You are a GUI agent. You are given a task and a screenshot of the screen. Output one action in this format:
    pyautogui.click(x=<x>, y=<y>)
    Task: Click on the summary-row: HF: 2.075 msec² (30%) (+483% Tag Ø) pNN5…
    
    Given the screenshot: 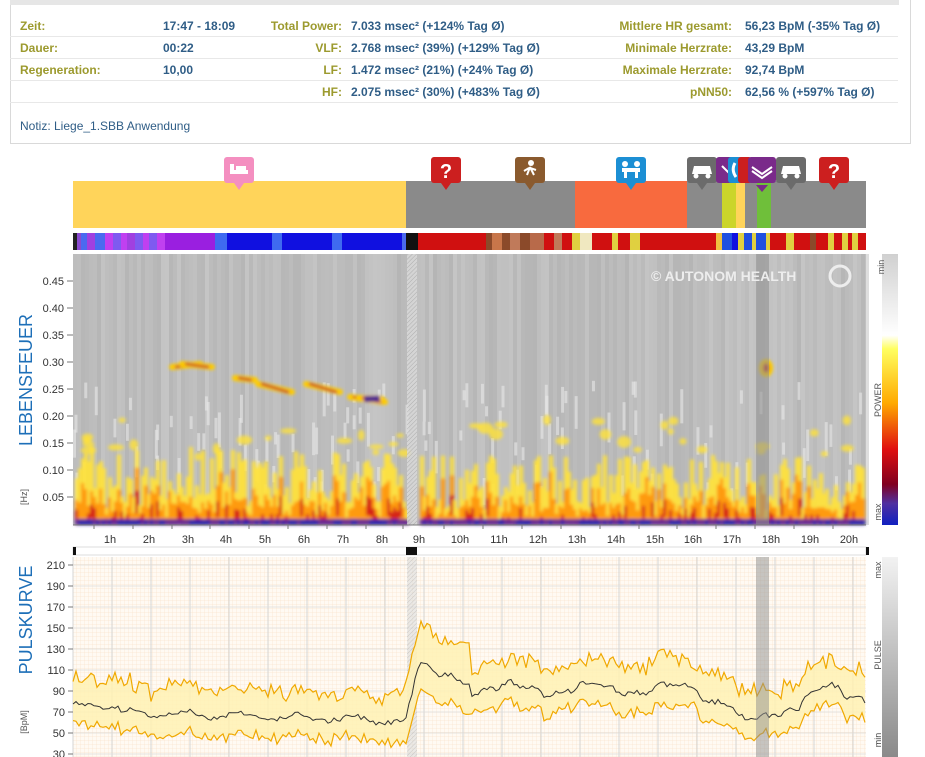 What is the action you would take?
    pyautogui.click(x=454, y=92)
    